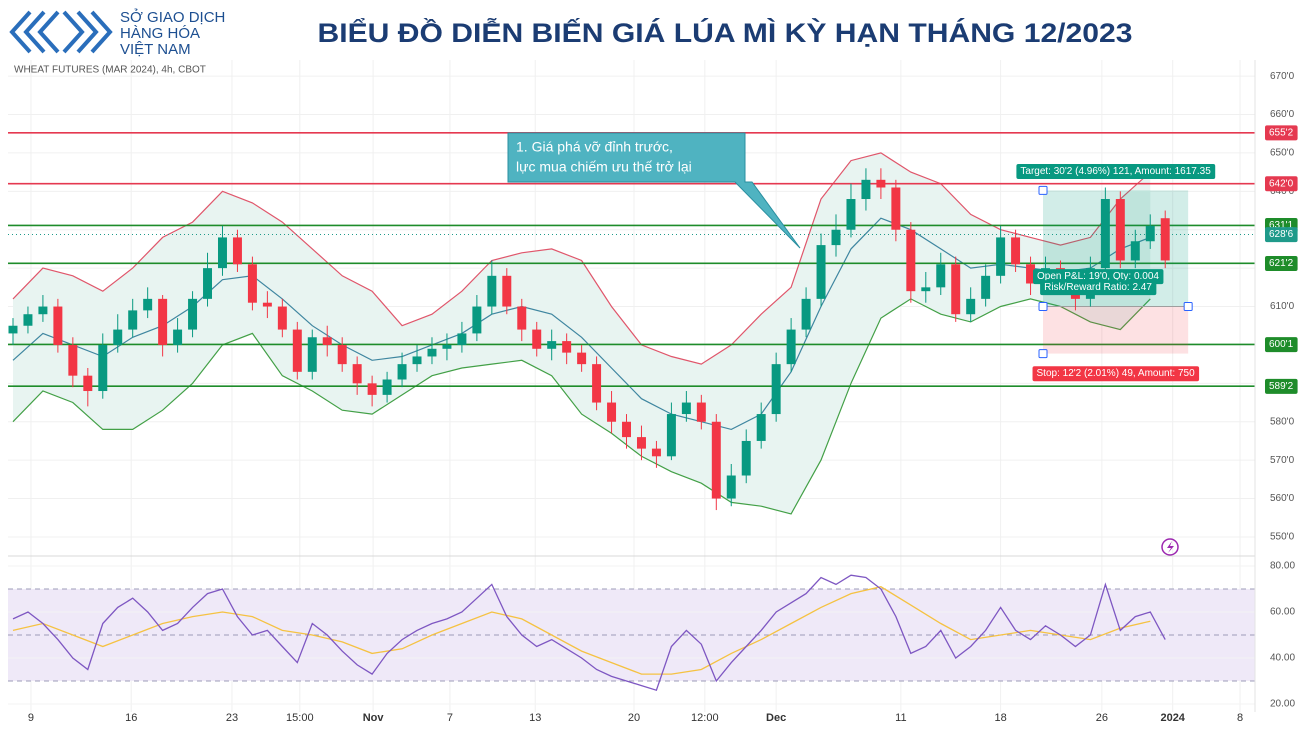 Image resolution: width=1313 pixels, height=734 pixels. What do you see at coordinates (1282, 306) in the screenshot?
I see `y-tick-label: 610'0` at bounding box center [1282, 306].